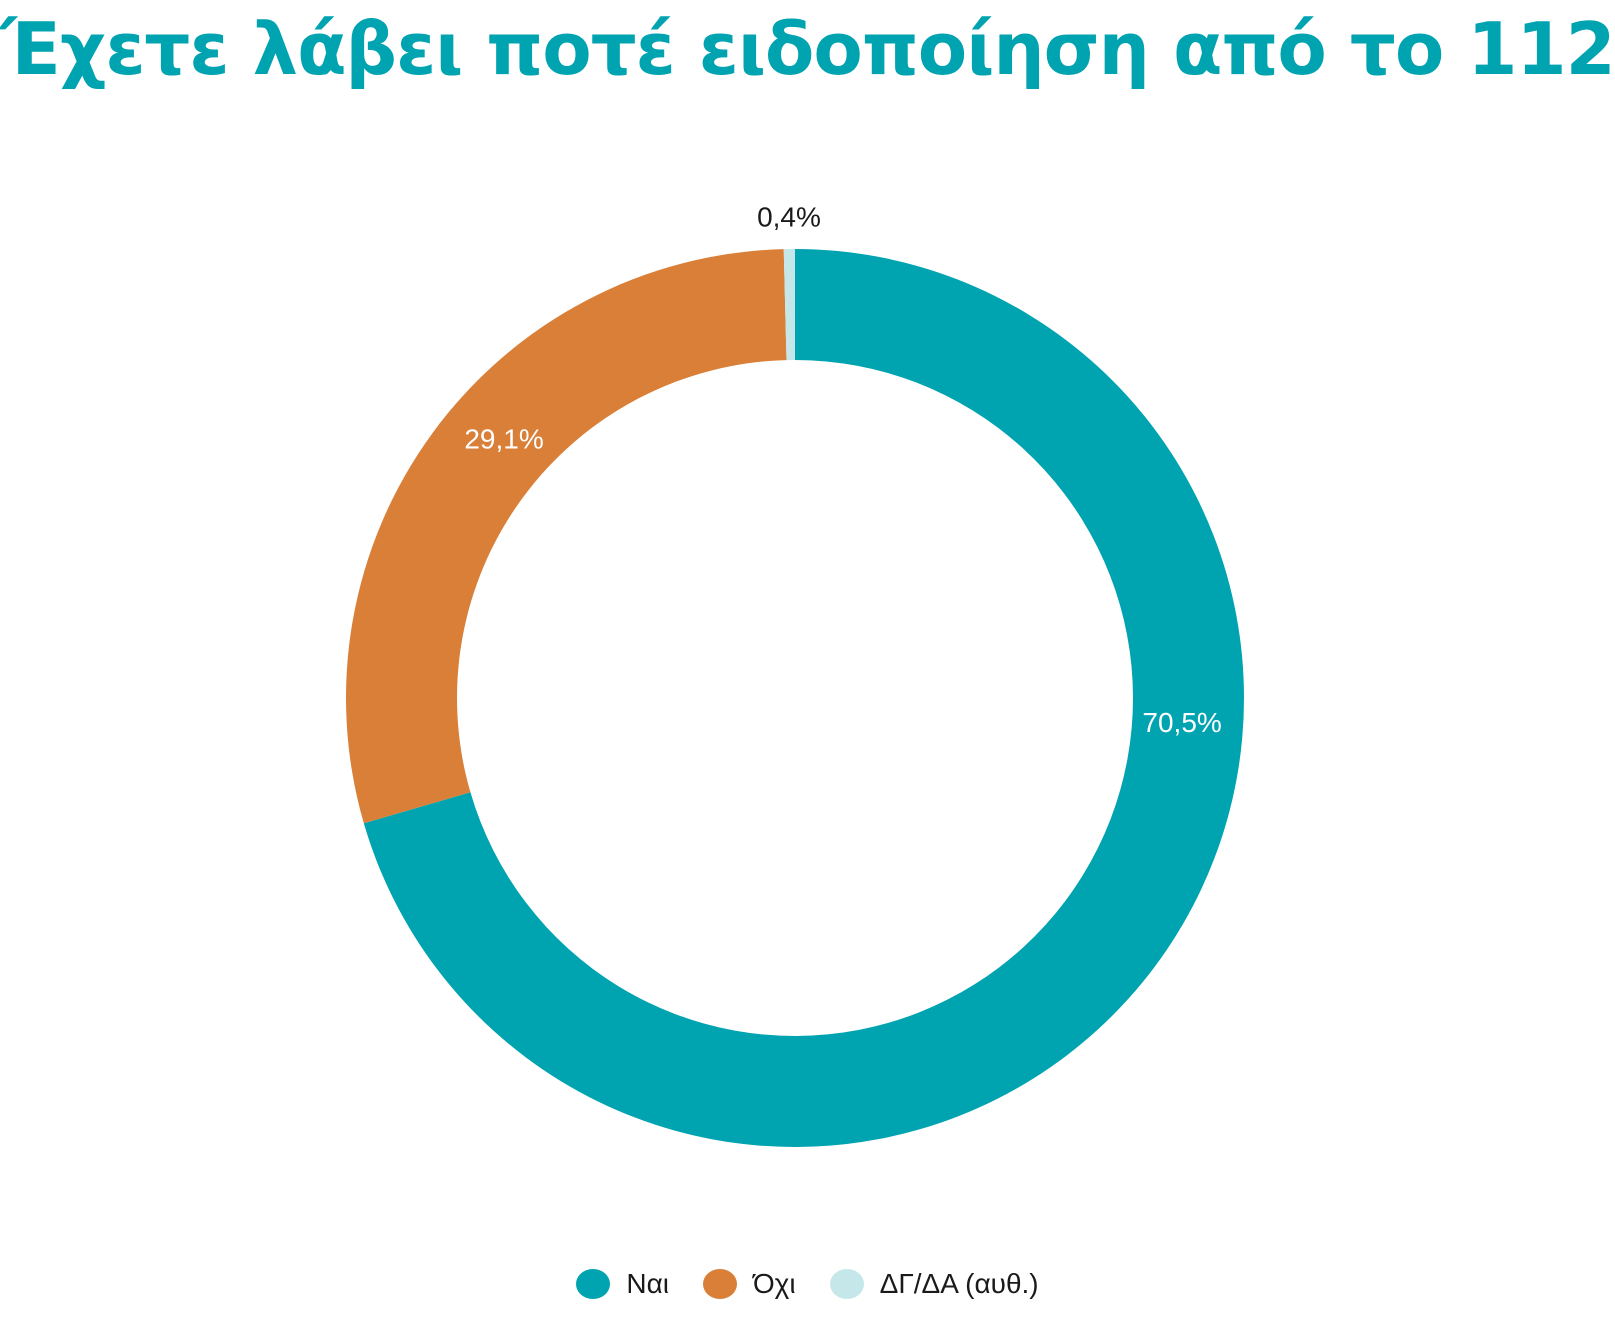 The image size is (1615, 1326). What do you see at coordinates (959, 1283) in the screenshot?
I see `legend-label: ΔΓ/ΔΑ (αυθ.)` at bounding box center [959, 1283].